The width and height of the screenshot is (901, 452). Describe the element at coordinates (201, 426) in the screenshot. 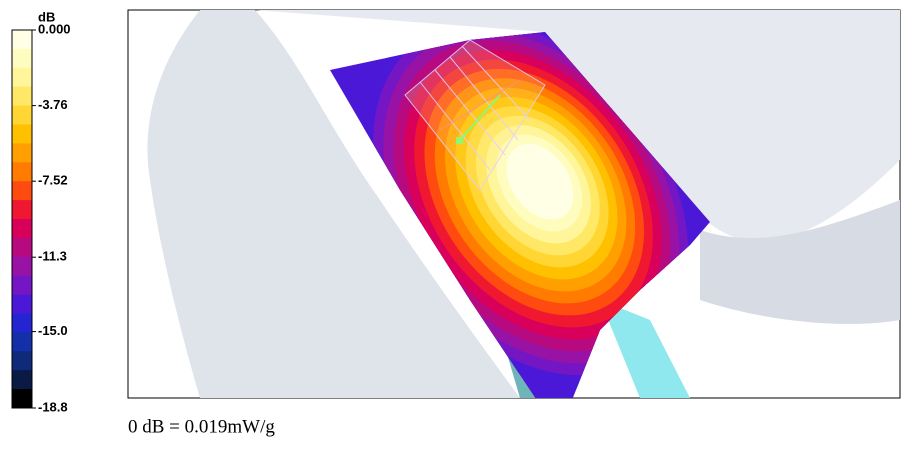

I see `caption: 0 dB = 0.019mW/g` at that location.